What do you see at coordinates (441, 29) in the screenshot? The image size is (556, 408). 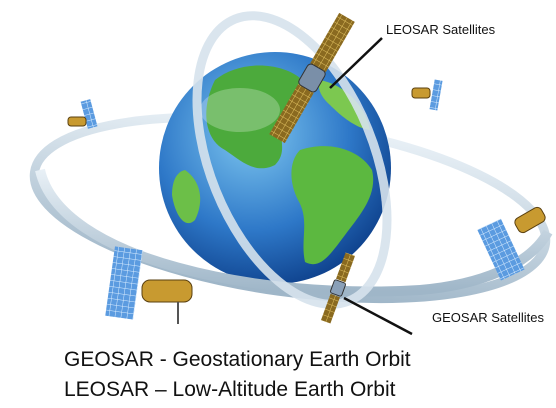 I see `leosar-label: LEOSAR Satellites` at bounding box center [441, 29].